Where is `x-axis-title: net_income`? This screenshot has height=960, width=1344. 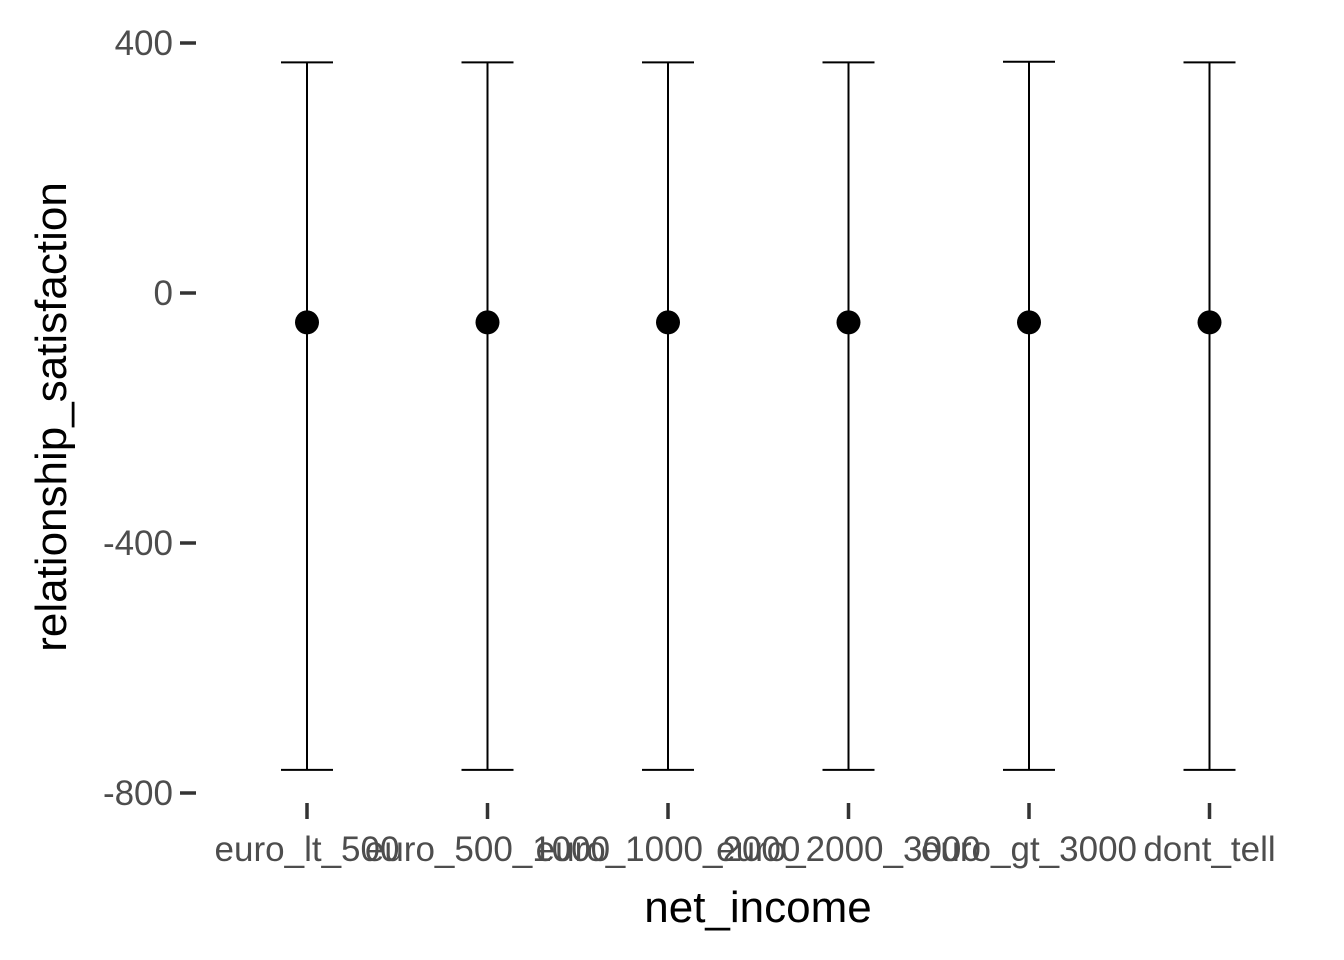
x-axis-title: net_income is located at coordinates (757, 907).